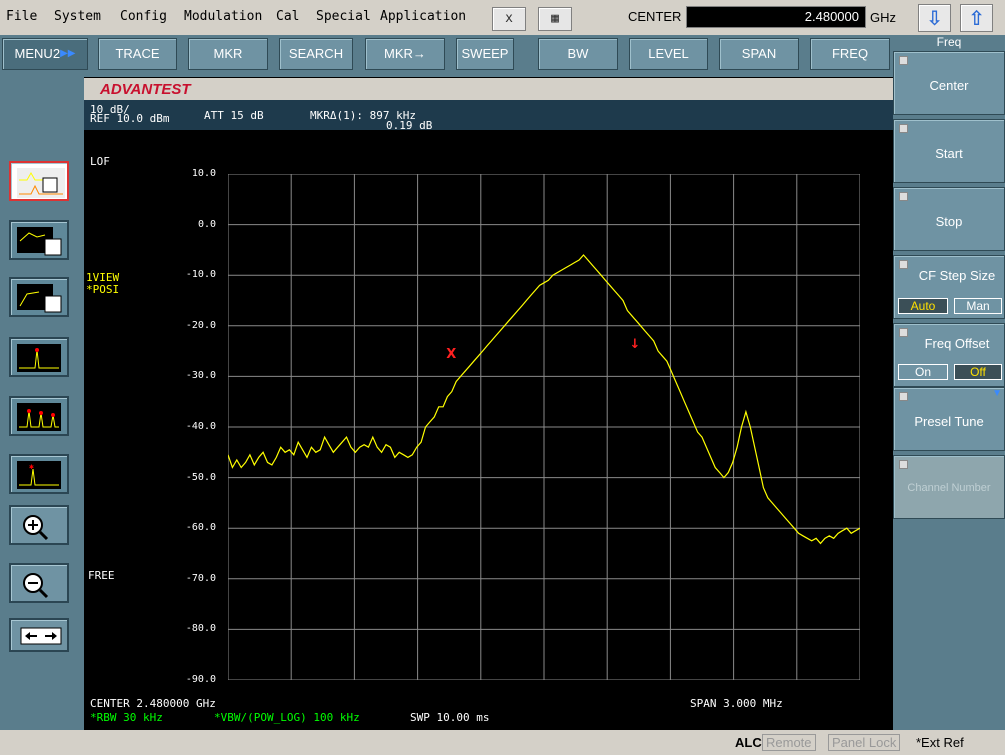  I want to click on screen-info-bar, so click(488, 115).